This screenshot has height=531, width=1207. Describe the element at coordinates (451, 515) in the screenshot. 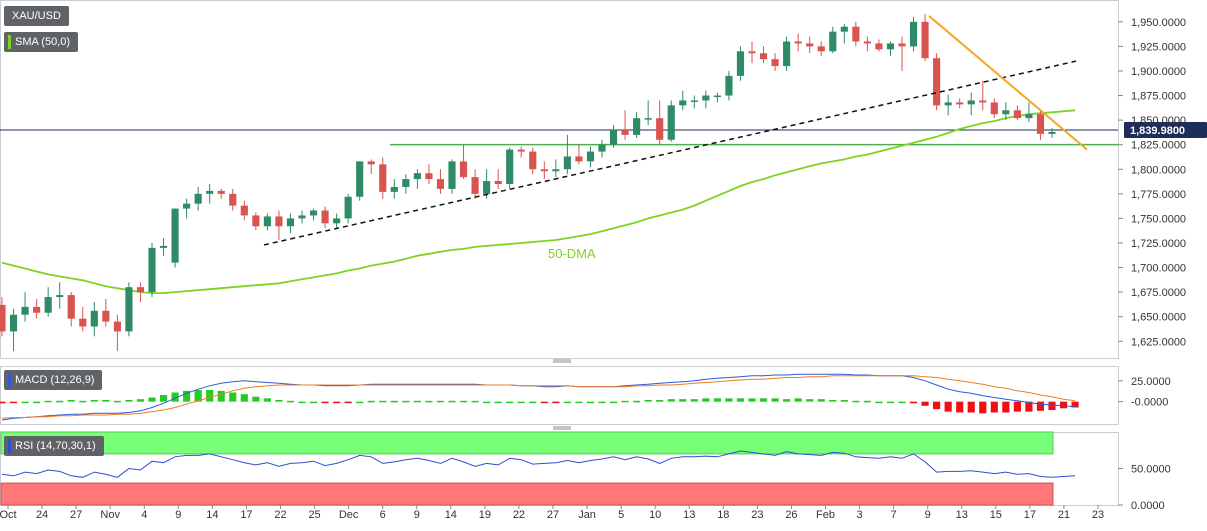

I see `x-tick-label: 14` at that location.